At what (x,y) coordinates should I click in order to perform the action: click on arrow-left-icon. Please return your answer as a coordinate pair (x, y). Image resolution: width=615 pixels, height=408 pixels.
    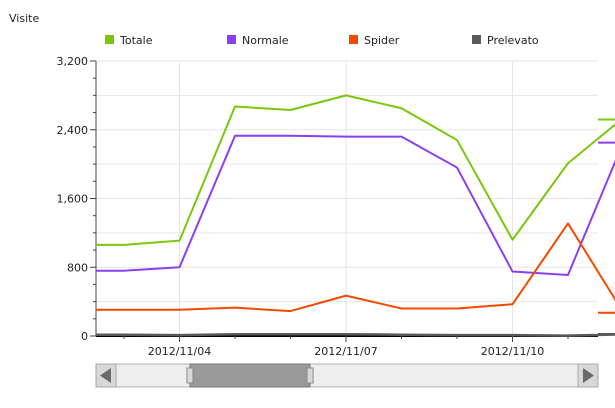
    Looking at the image, I should click on (105, 375).